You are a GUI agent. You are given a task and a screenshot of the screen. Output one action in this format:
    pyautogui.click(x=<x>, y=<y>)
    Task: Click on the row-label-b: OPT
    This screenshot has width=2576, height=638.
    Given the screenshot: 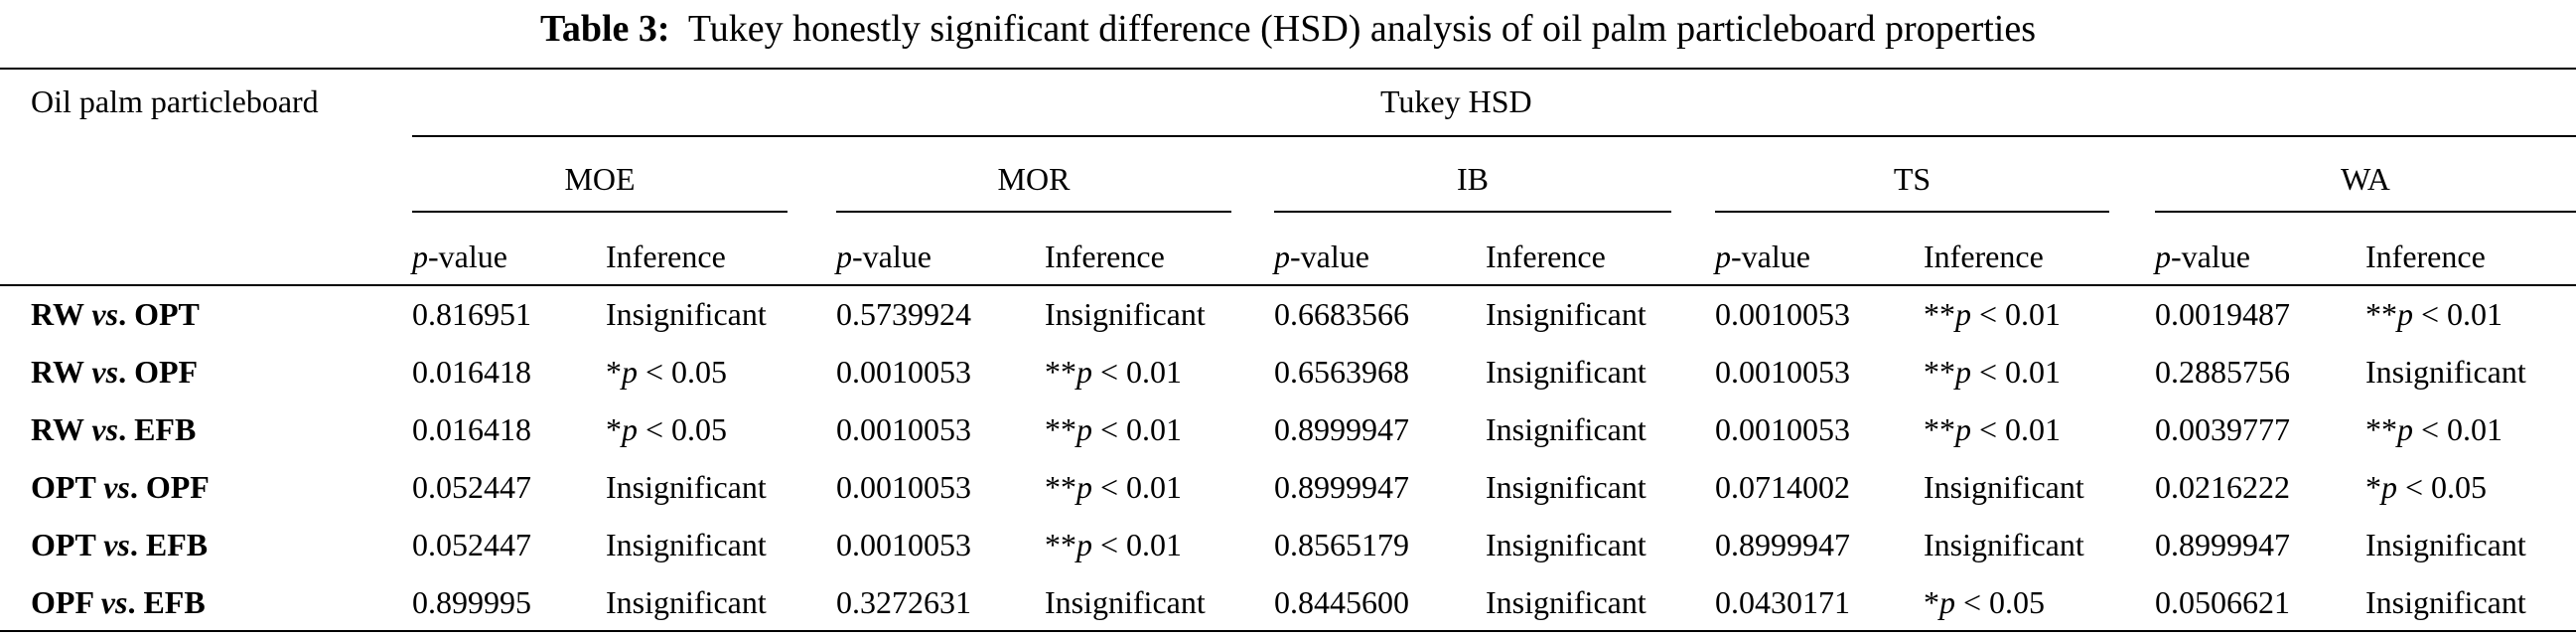 What is the action you would take?
    pyautogui.click(x=167, y=314)
    